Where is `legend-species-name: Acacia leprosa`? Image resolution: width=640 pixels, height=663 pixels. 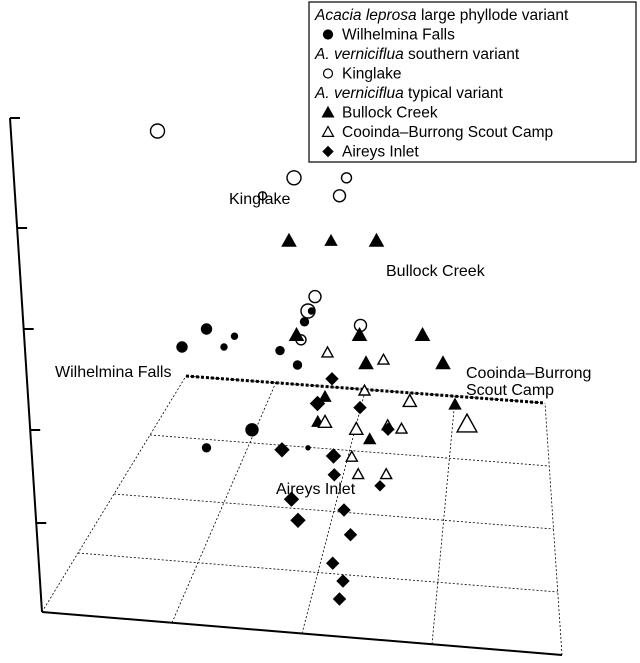
legend-species-name: Acacia leprosa is located at coordinates (365, 15).